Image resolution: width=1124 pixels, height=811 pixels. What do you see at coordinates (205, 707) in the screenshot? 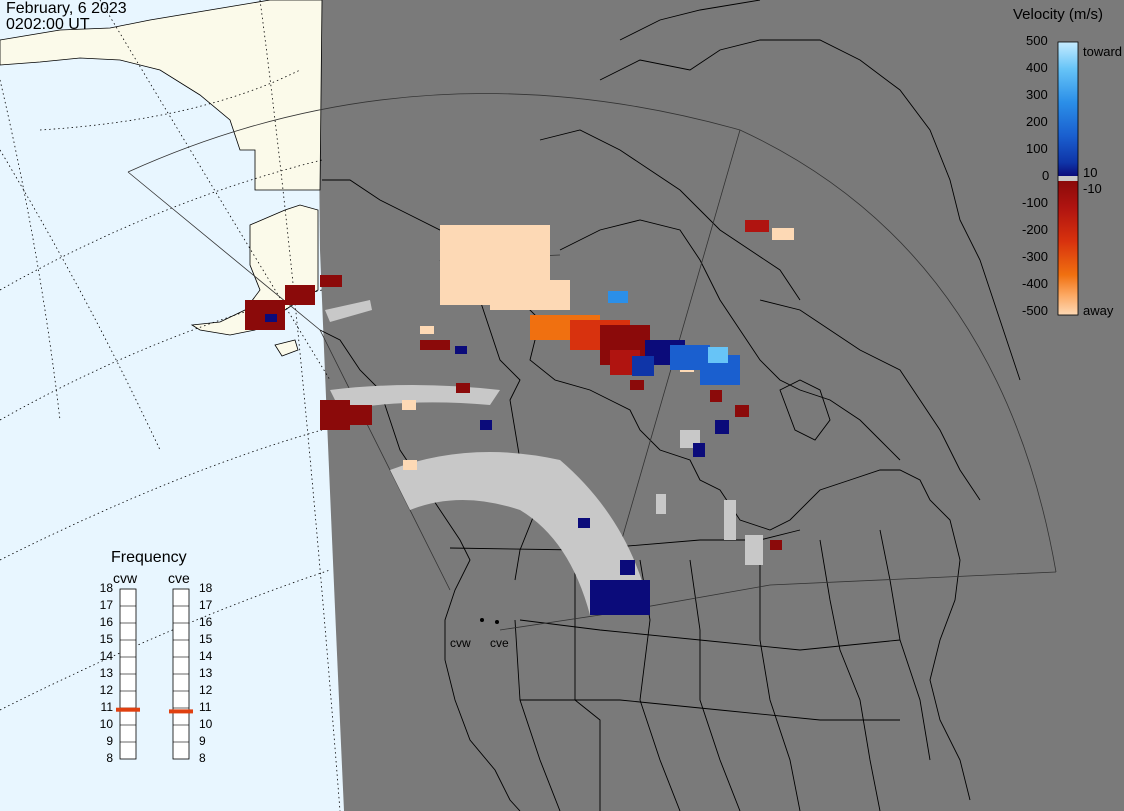
I see `frequency-level-right: 11` at bounding box center [205, 707].